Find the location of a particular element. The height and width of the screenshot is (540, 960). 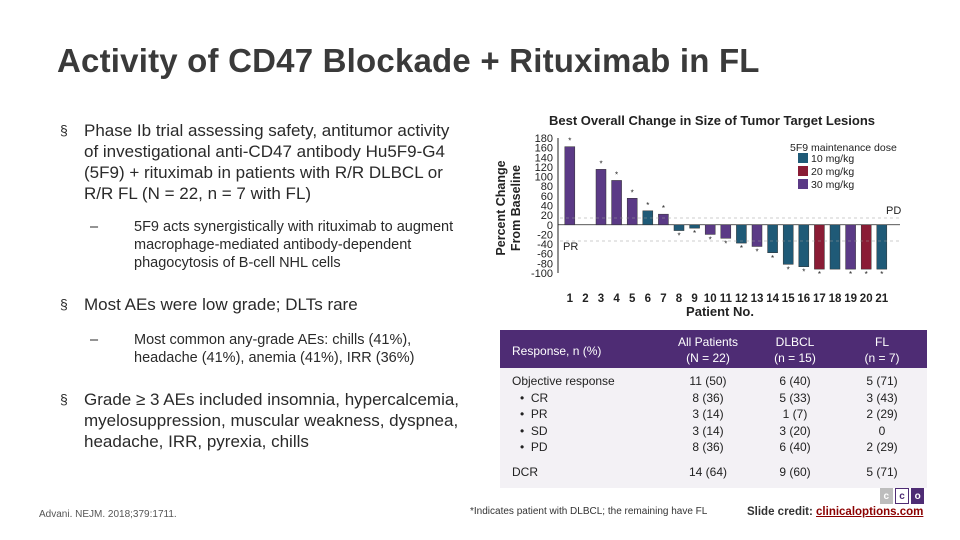

row-pr-label: • PR is located at coordinates (534, 414).